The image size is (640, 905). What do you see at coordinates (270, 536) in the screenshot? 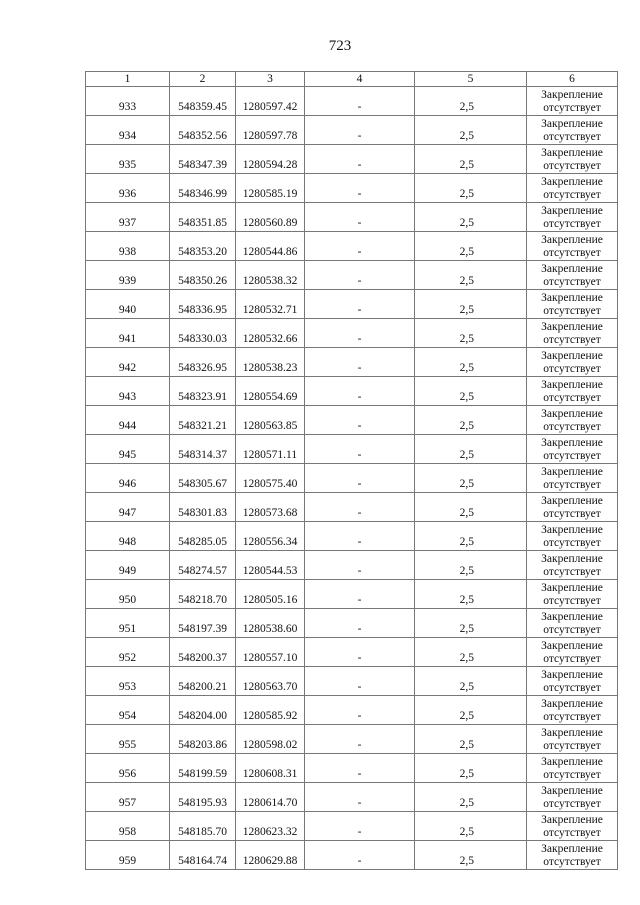
I see `y-coordinate-cell: 1280556.34` at bounding box center [270, 536].